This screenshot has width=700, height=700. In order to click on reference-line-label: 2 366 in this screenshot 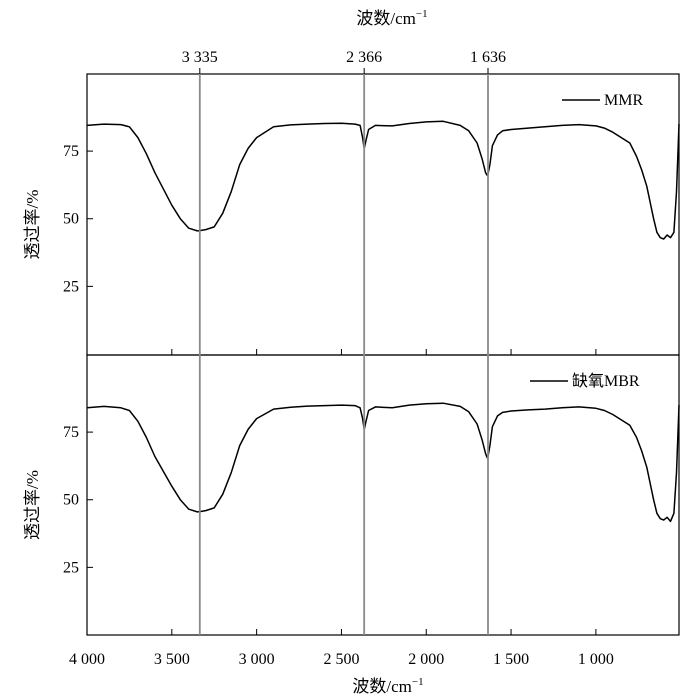, I will do `click(364, 57)`.